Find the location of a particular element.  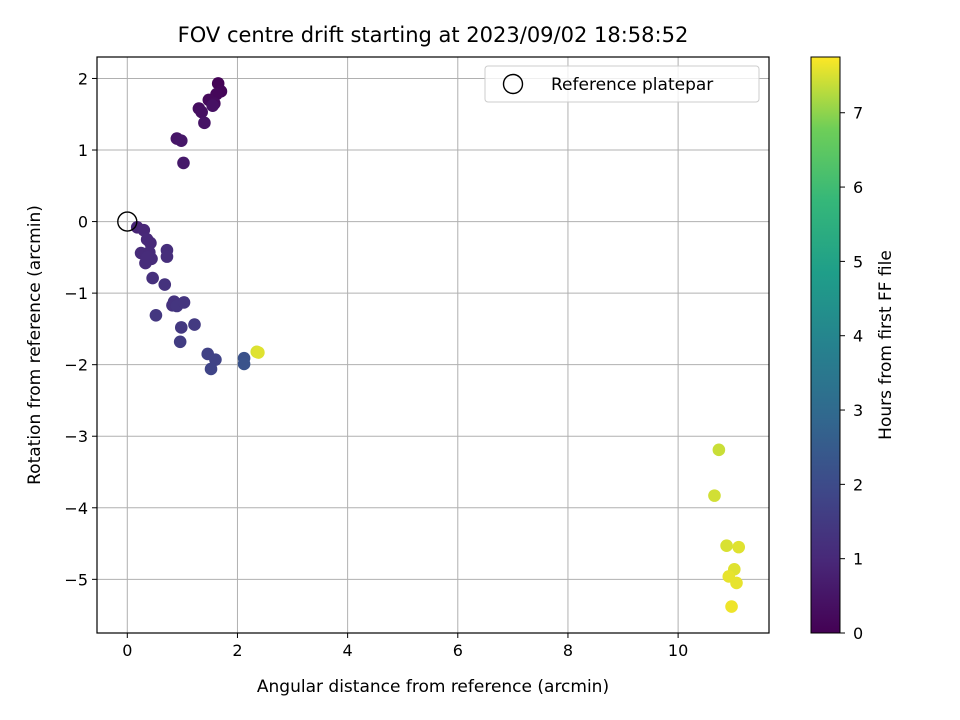

colorbar-tick-label: 4 is located at coordinates (858, 336).